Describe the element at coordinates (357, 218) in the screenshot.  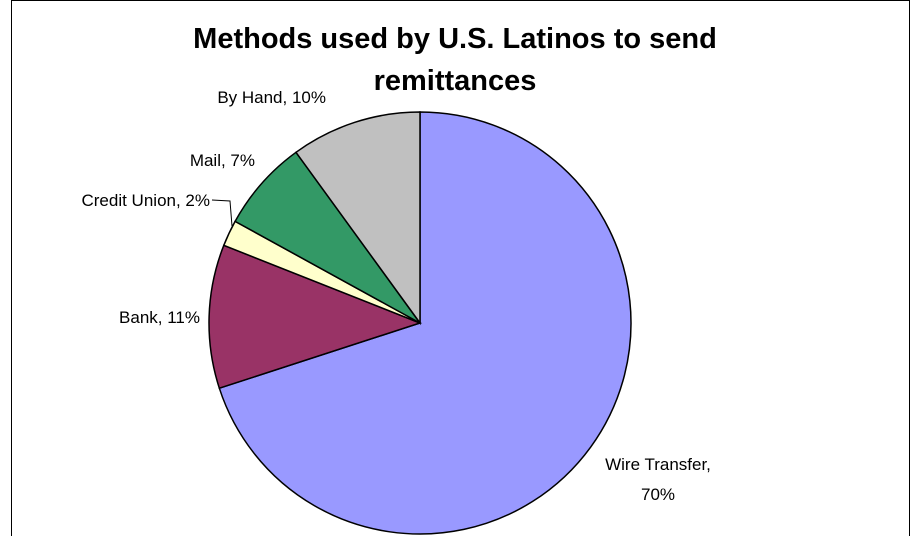
I see `pie-slice-by-hand` at that location.